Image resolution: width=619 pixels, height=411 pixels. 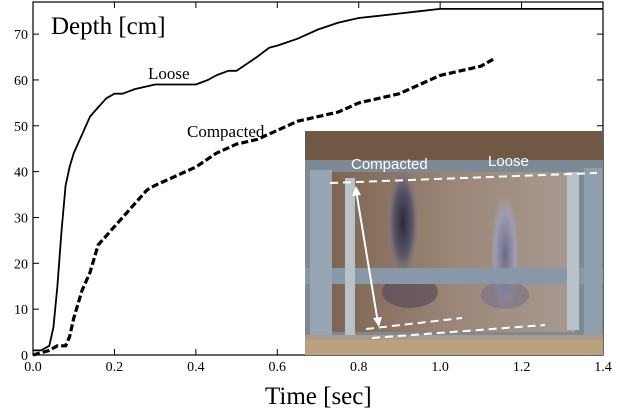 I want to click on y-tick-label: 10, so click(x=21, y=310).